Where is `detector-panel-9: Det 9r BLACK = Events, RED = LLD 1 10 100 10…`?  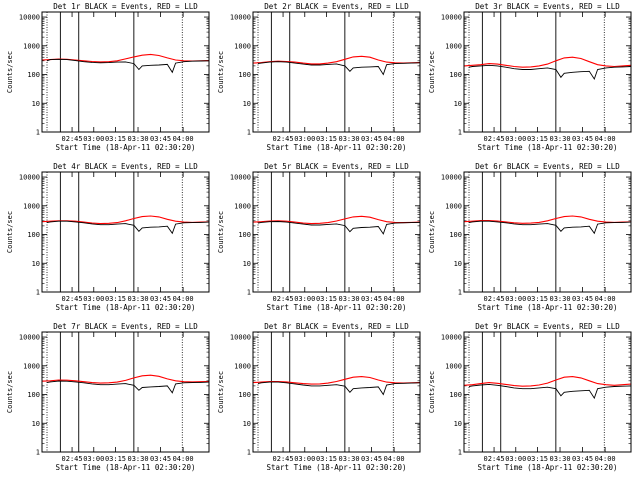
detector-panel-9: Det 9r BLACK = Events, RED = LLD 1 10 100 10… is located at coordinates (530, 397).